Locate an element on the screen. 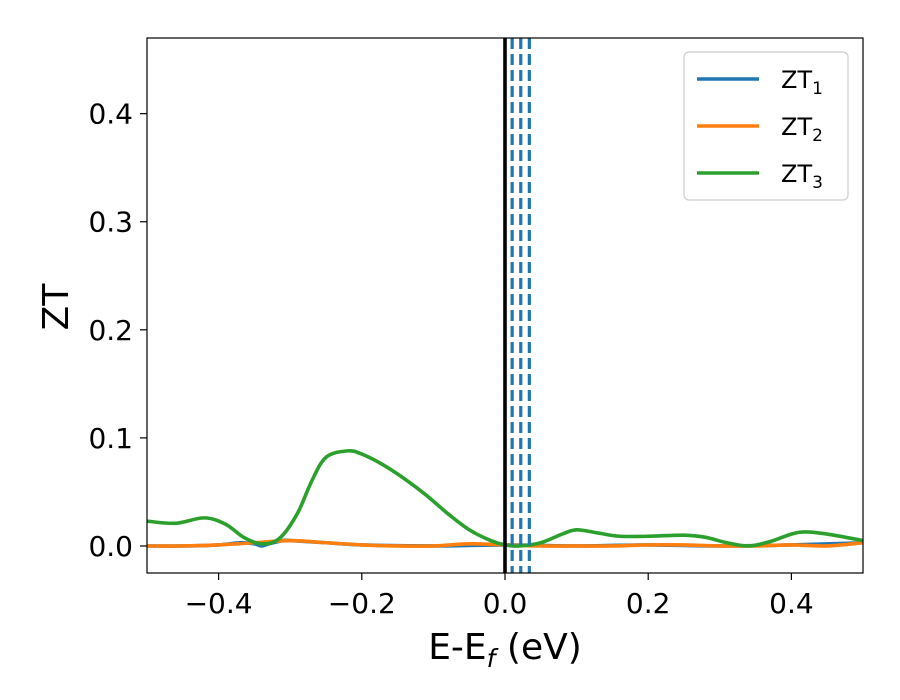  legend-label: ZT3 is located at coordinates (802, 176).